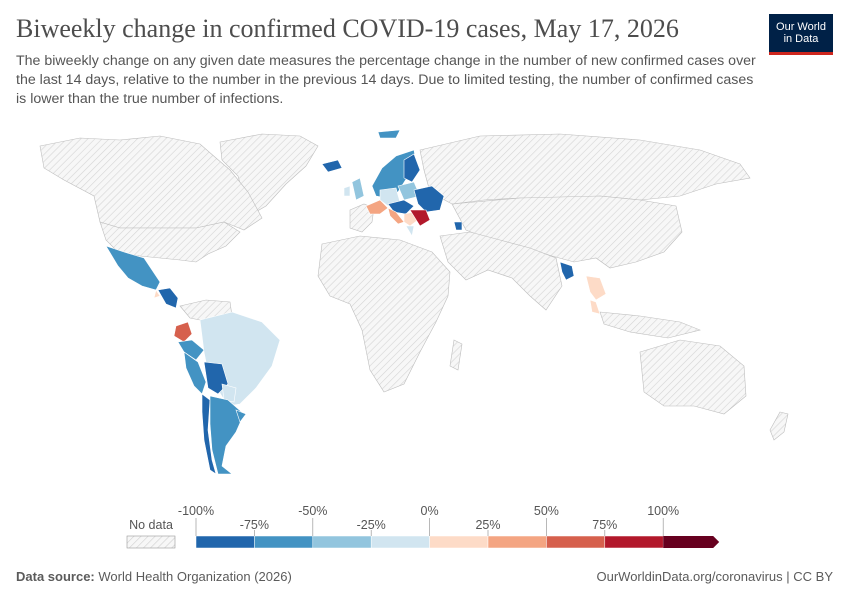 The height and width of the screenshot is (600, 850). Describe the element at coordinates (546, 511) in the screenshot. I see `legend-label: 50%` at that location.